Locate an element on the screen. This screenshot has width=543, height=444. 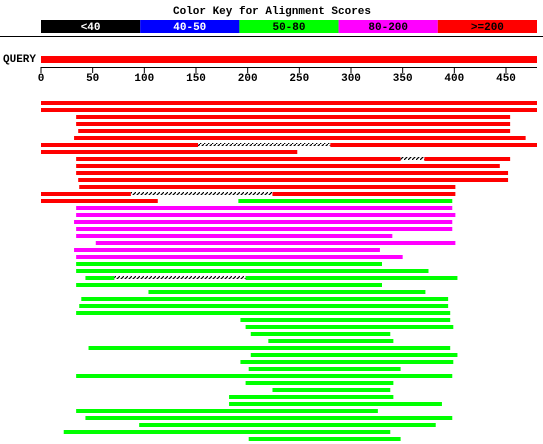
query-label: QUERY is located at coordinates (19, 60).